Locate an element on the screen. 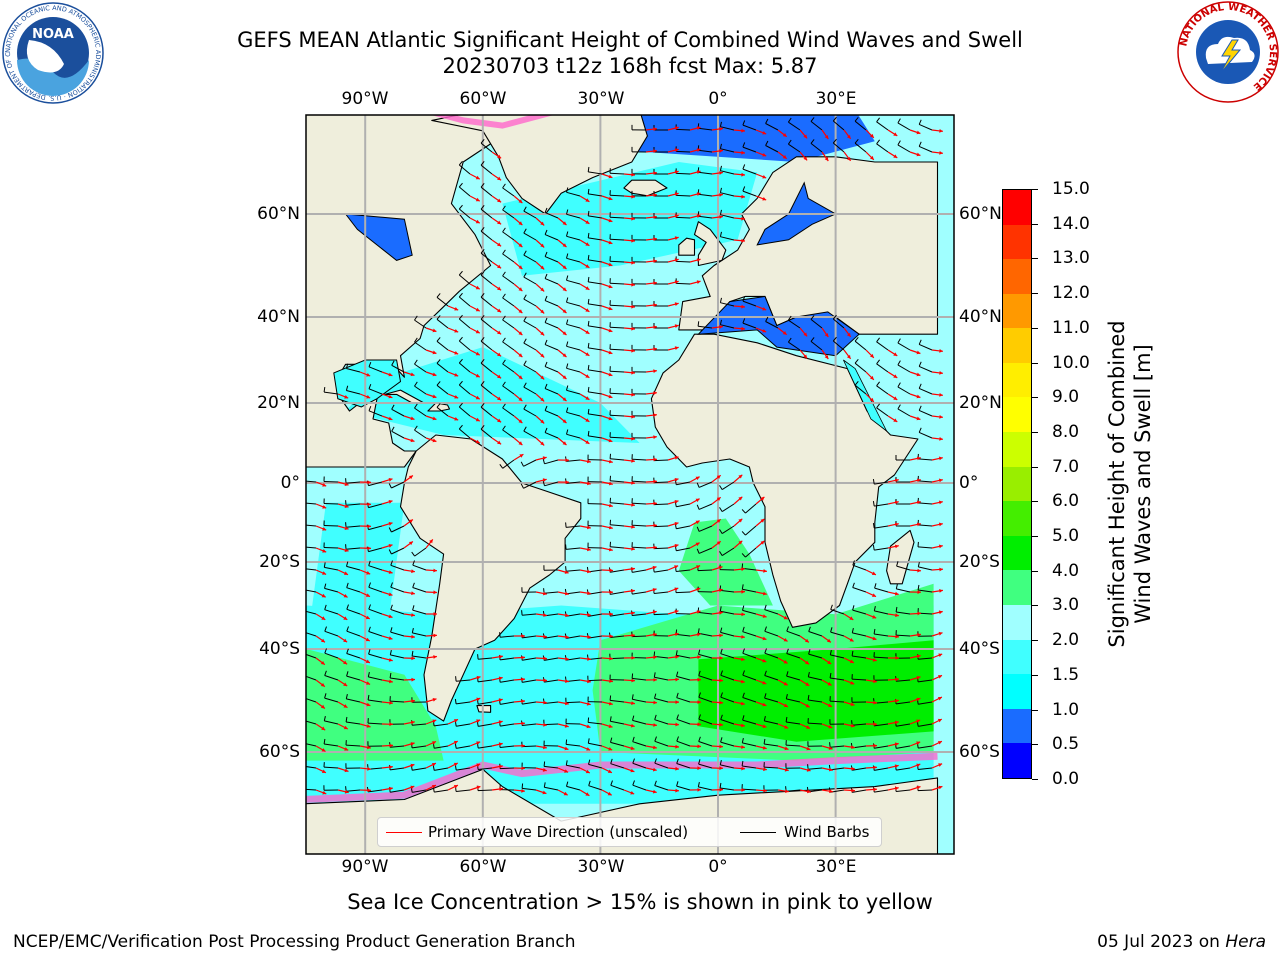 This screenshot has width=1280, height=960. colorbar-tick-label: 2.0 is located at coordinates (1066, 640).